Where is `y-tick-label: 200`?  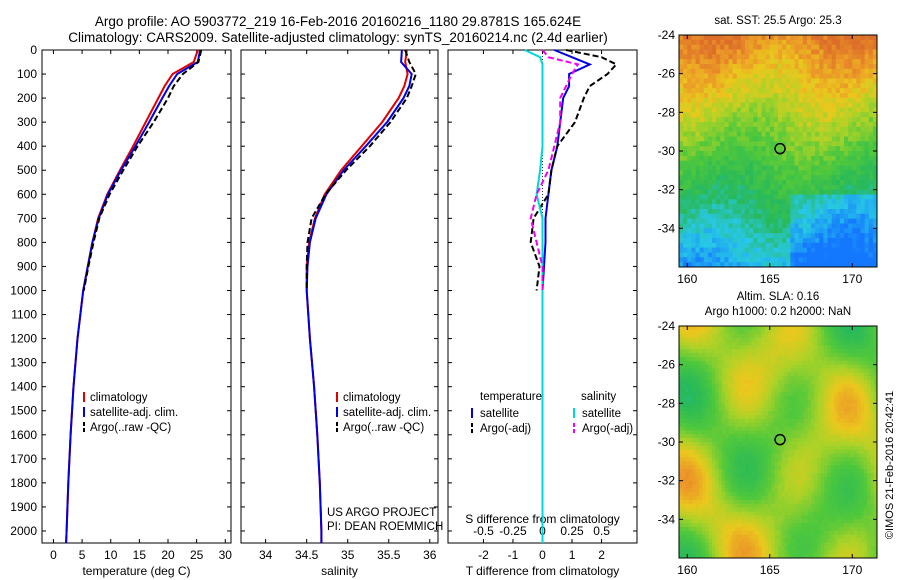 y-tick-label: 200 is located at coordinates (27, 98).